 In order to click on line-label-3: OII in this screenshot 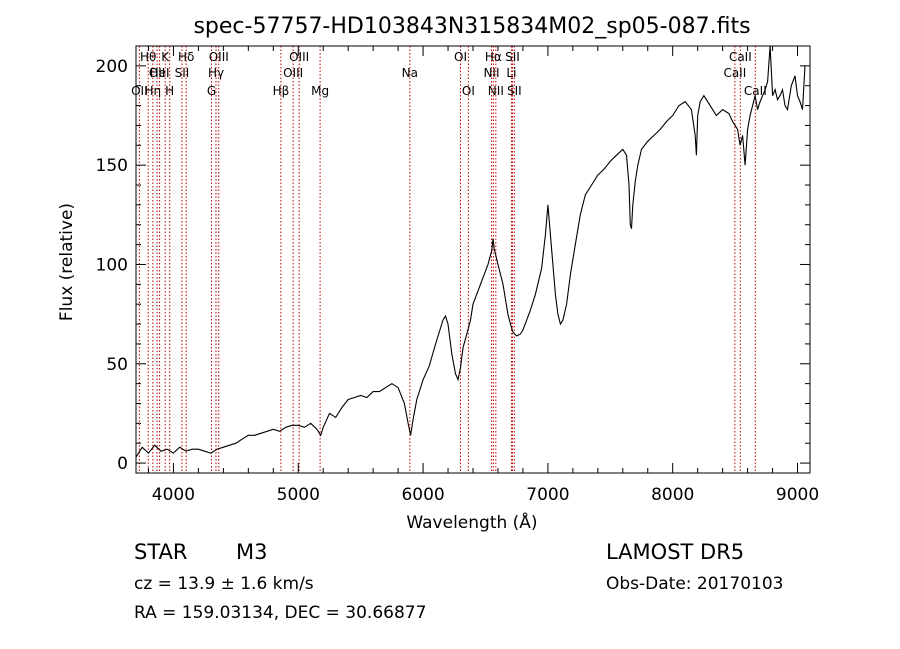, I will do `click(157, 73)`.